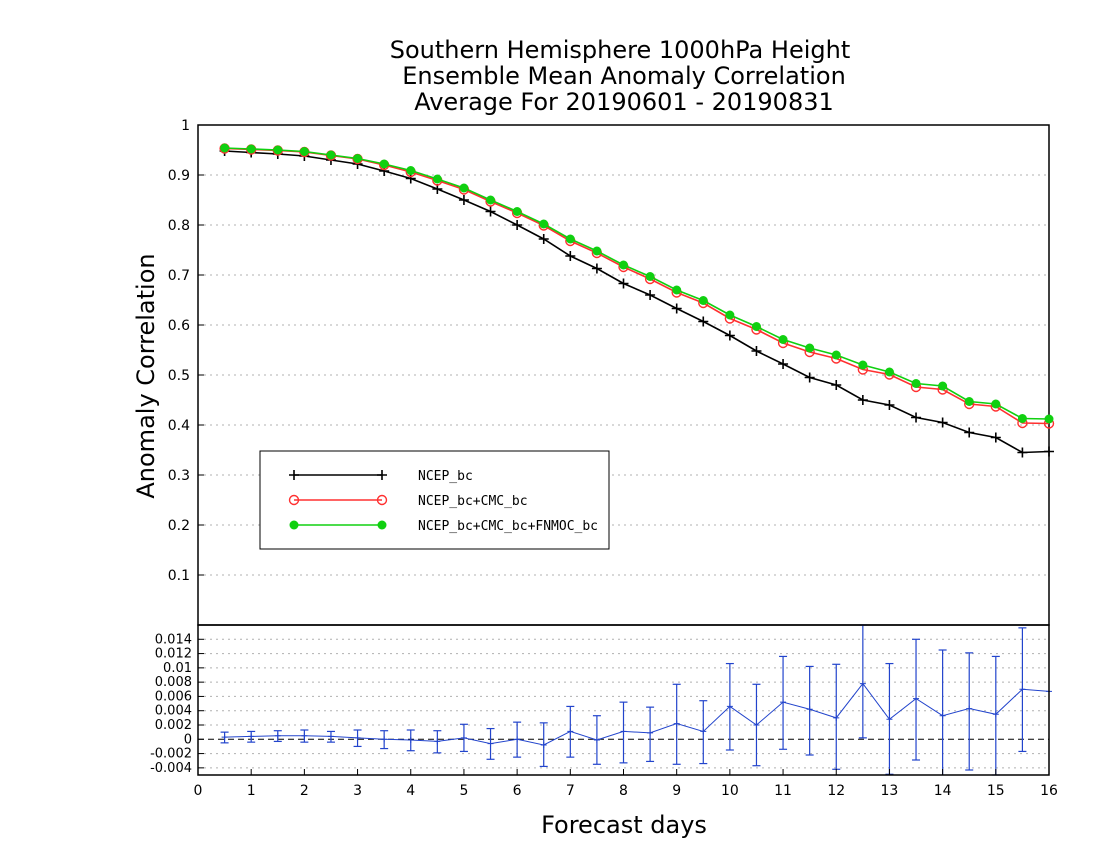 This screenshot has width=1100, height=850. I want to click on x-tick-label: 11, so click(783, 791).